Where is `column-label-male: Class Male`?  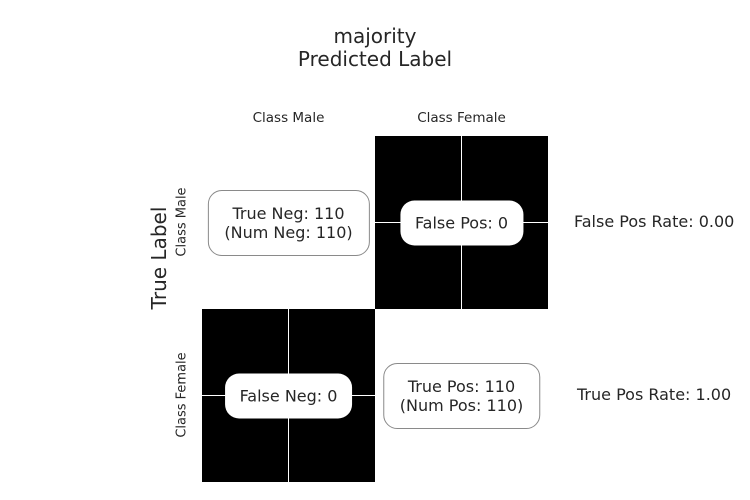 column-label-male: Class Male is located at coordinates (288, 118).